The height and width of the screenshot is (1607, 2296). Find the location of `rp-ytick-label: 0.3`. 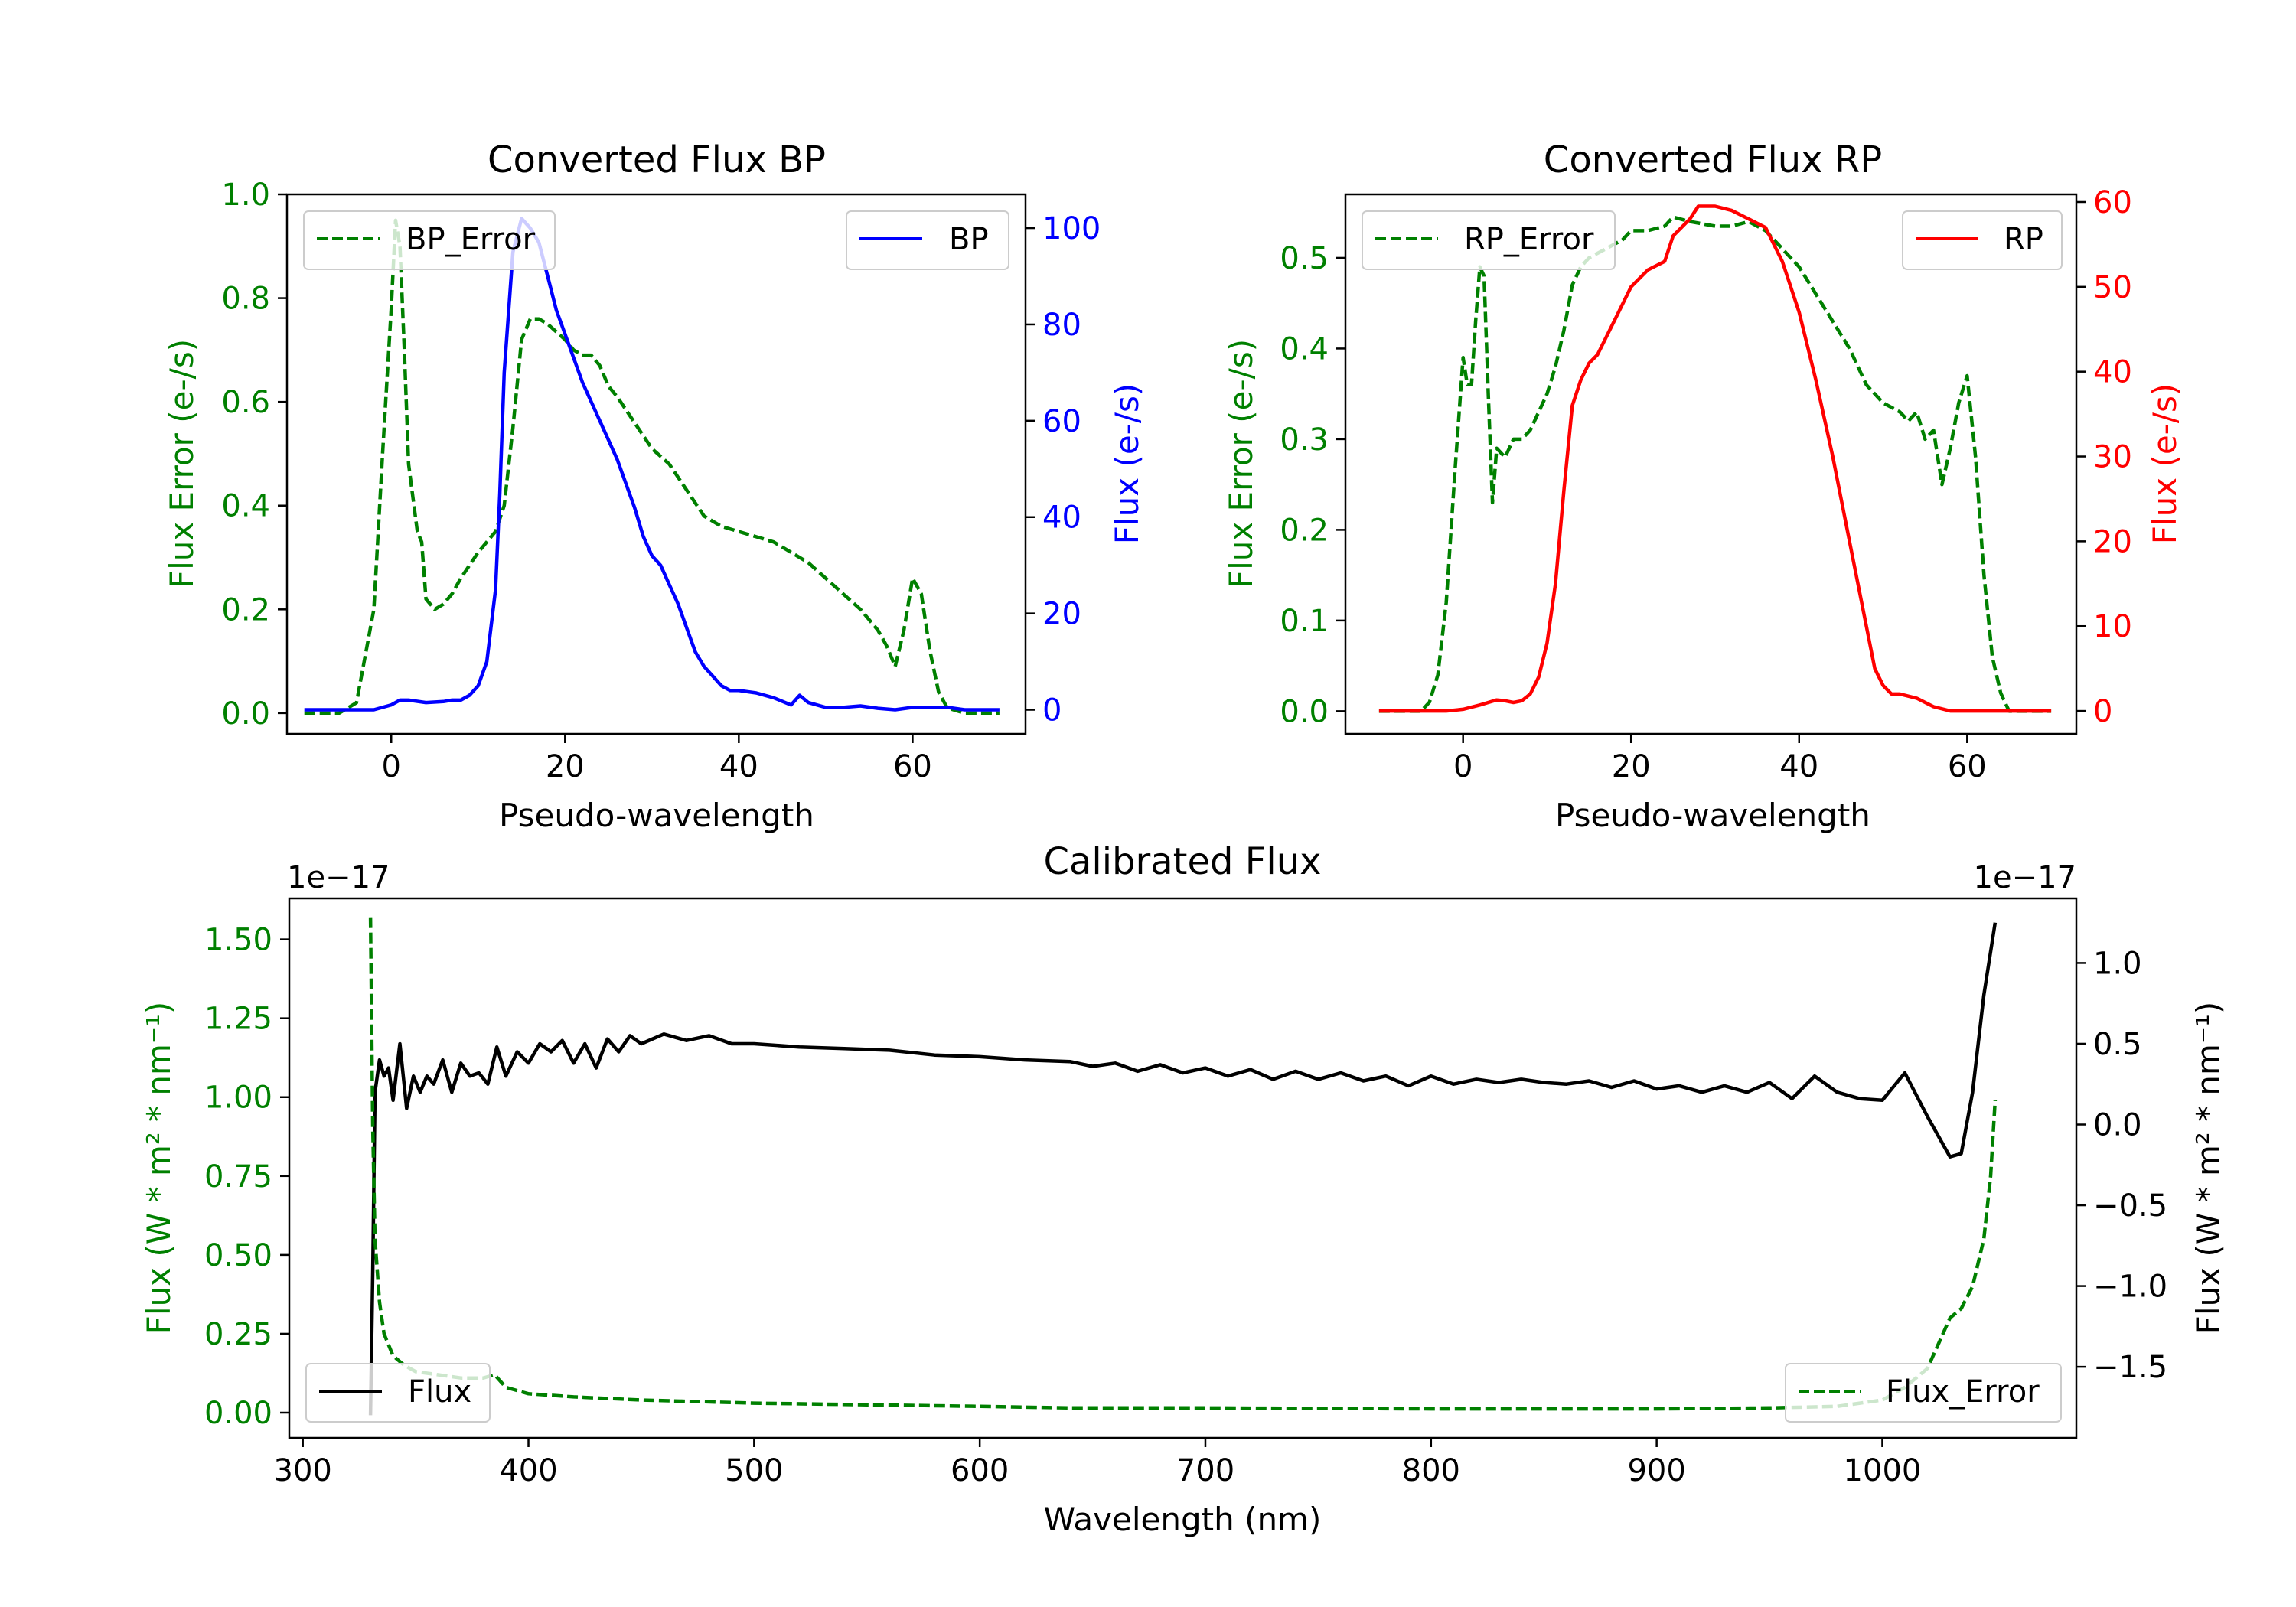

rp-ytick-label: 0.3 is located at coordinates (1304, 440).